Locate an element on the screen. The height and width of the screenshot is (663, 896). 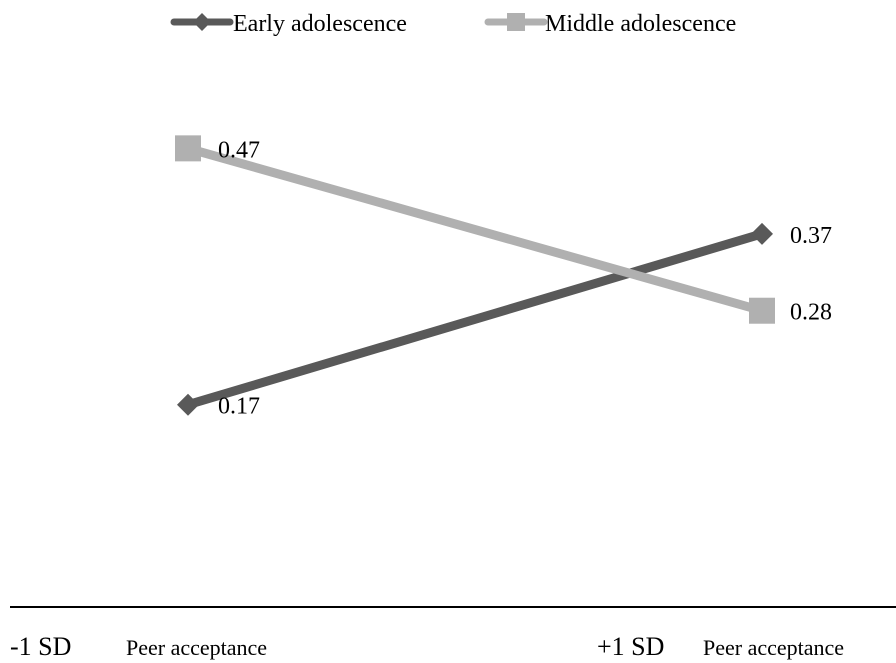
data-label: 0.37 is located at coordinates (811, 236).